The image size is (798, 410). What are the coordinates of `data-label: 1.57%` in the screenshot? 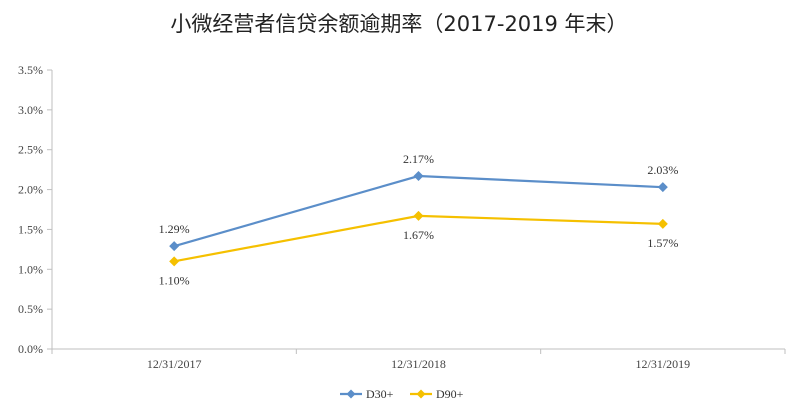 It's located at (662, 243).